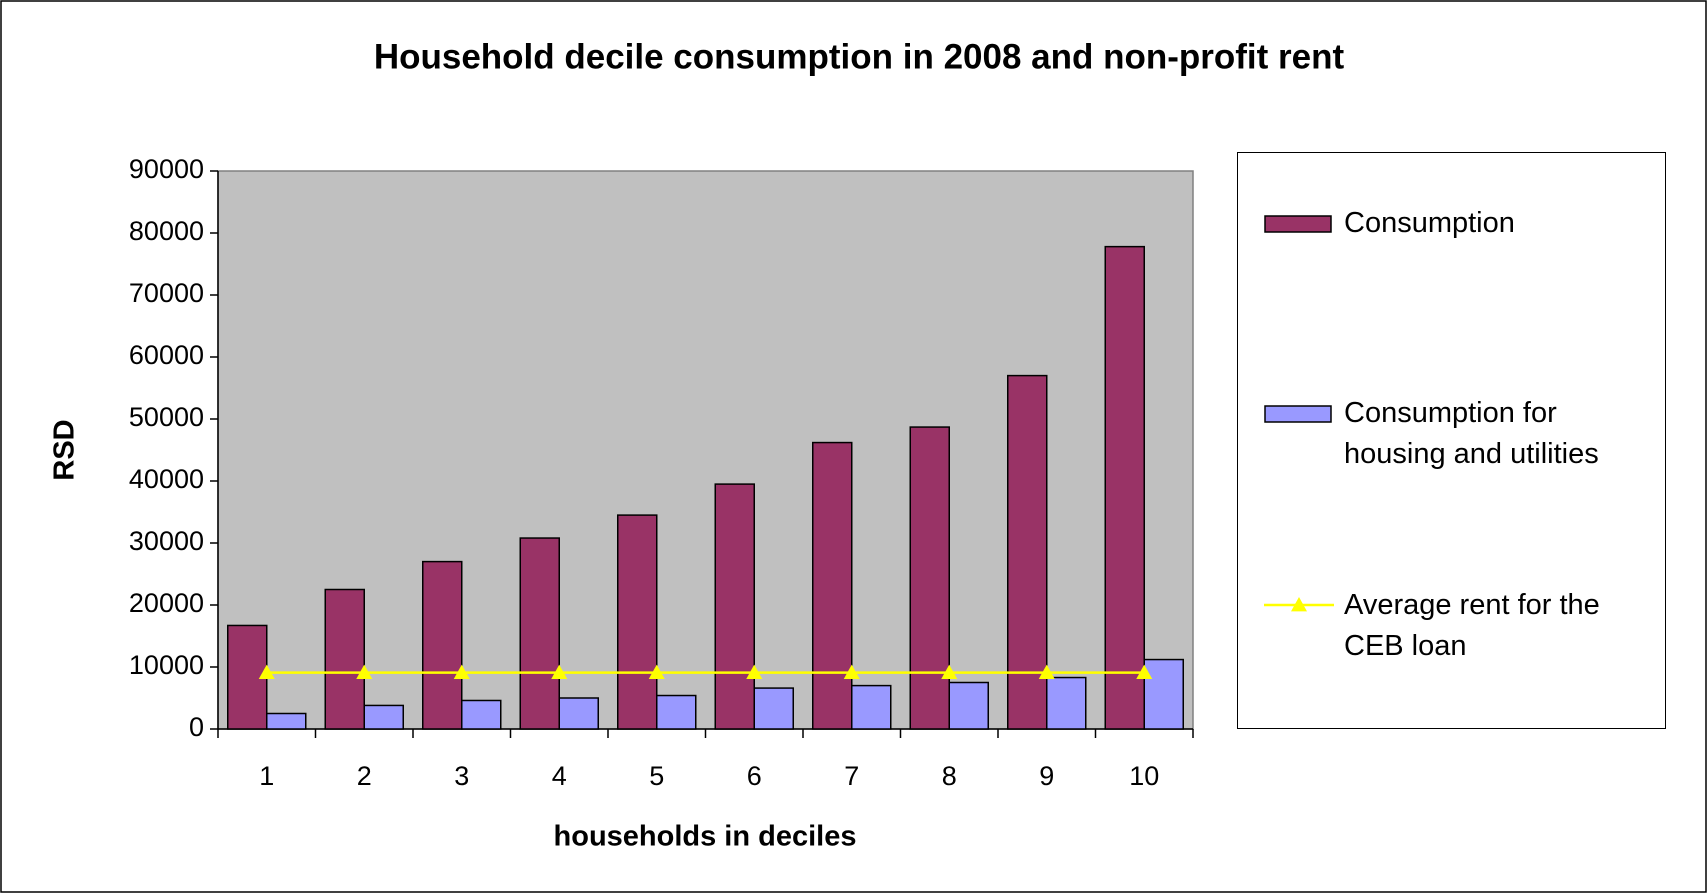 The image size is (1707, 893). Describe the element at coordinates (166, 231) in the screenshot. I see `y-tick-label: 80000` at that location.